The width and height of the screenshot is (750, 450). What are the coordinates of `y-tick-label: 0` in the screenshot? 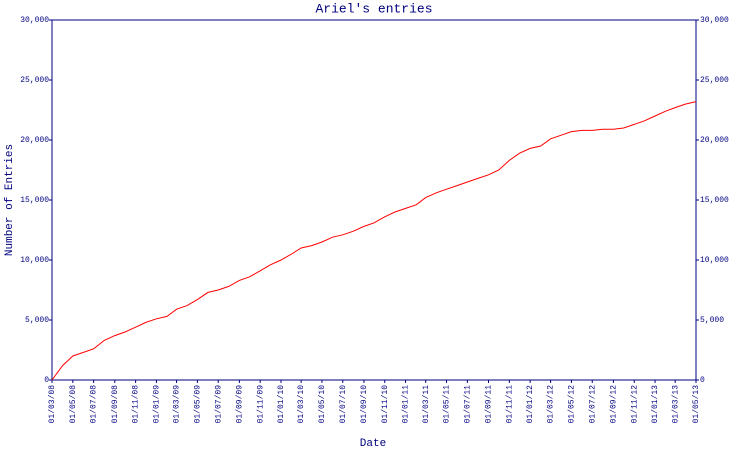 It's located at (46, 380).